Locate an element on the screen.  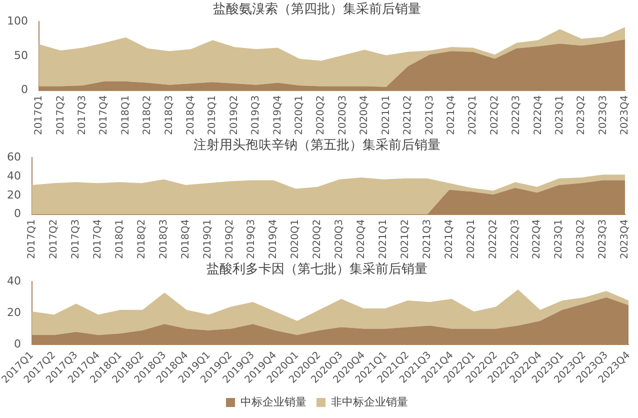
chart-title: 注射用头孢呋辛钠（第五批）集采前后销量 is located at coordinates (317, 146).